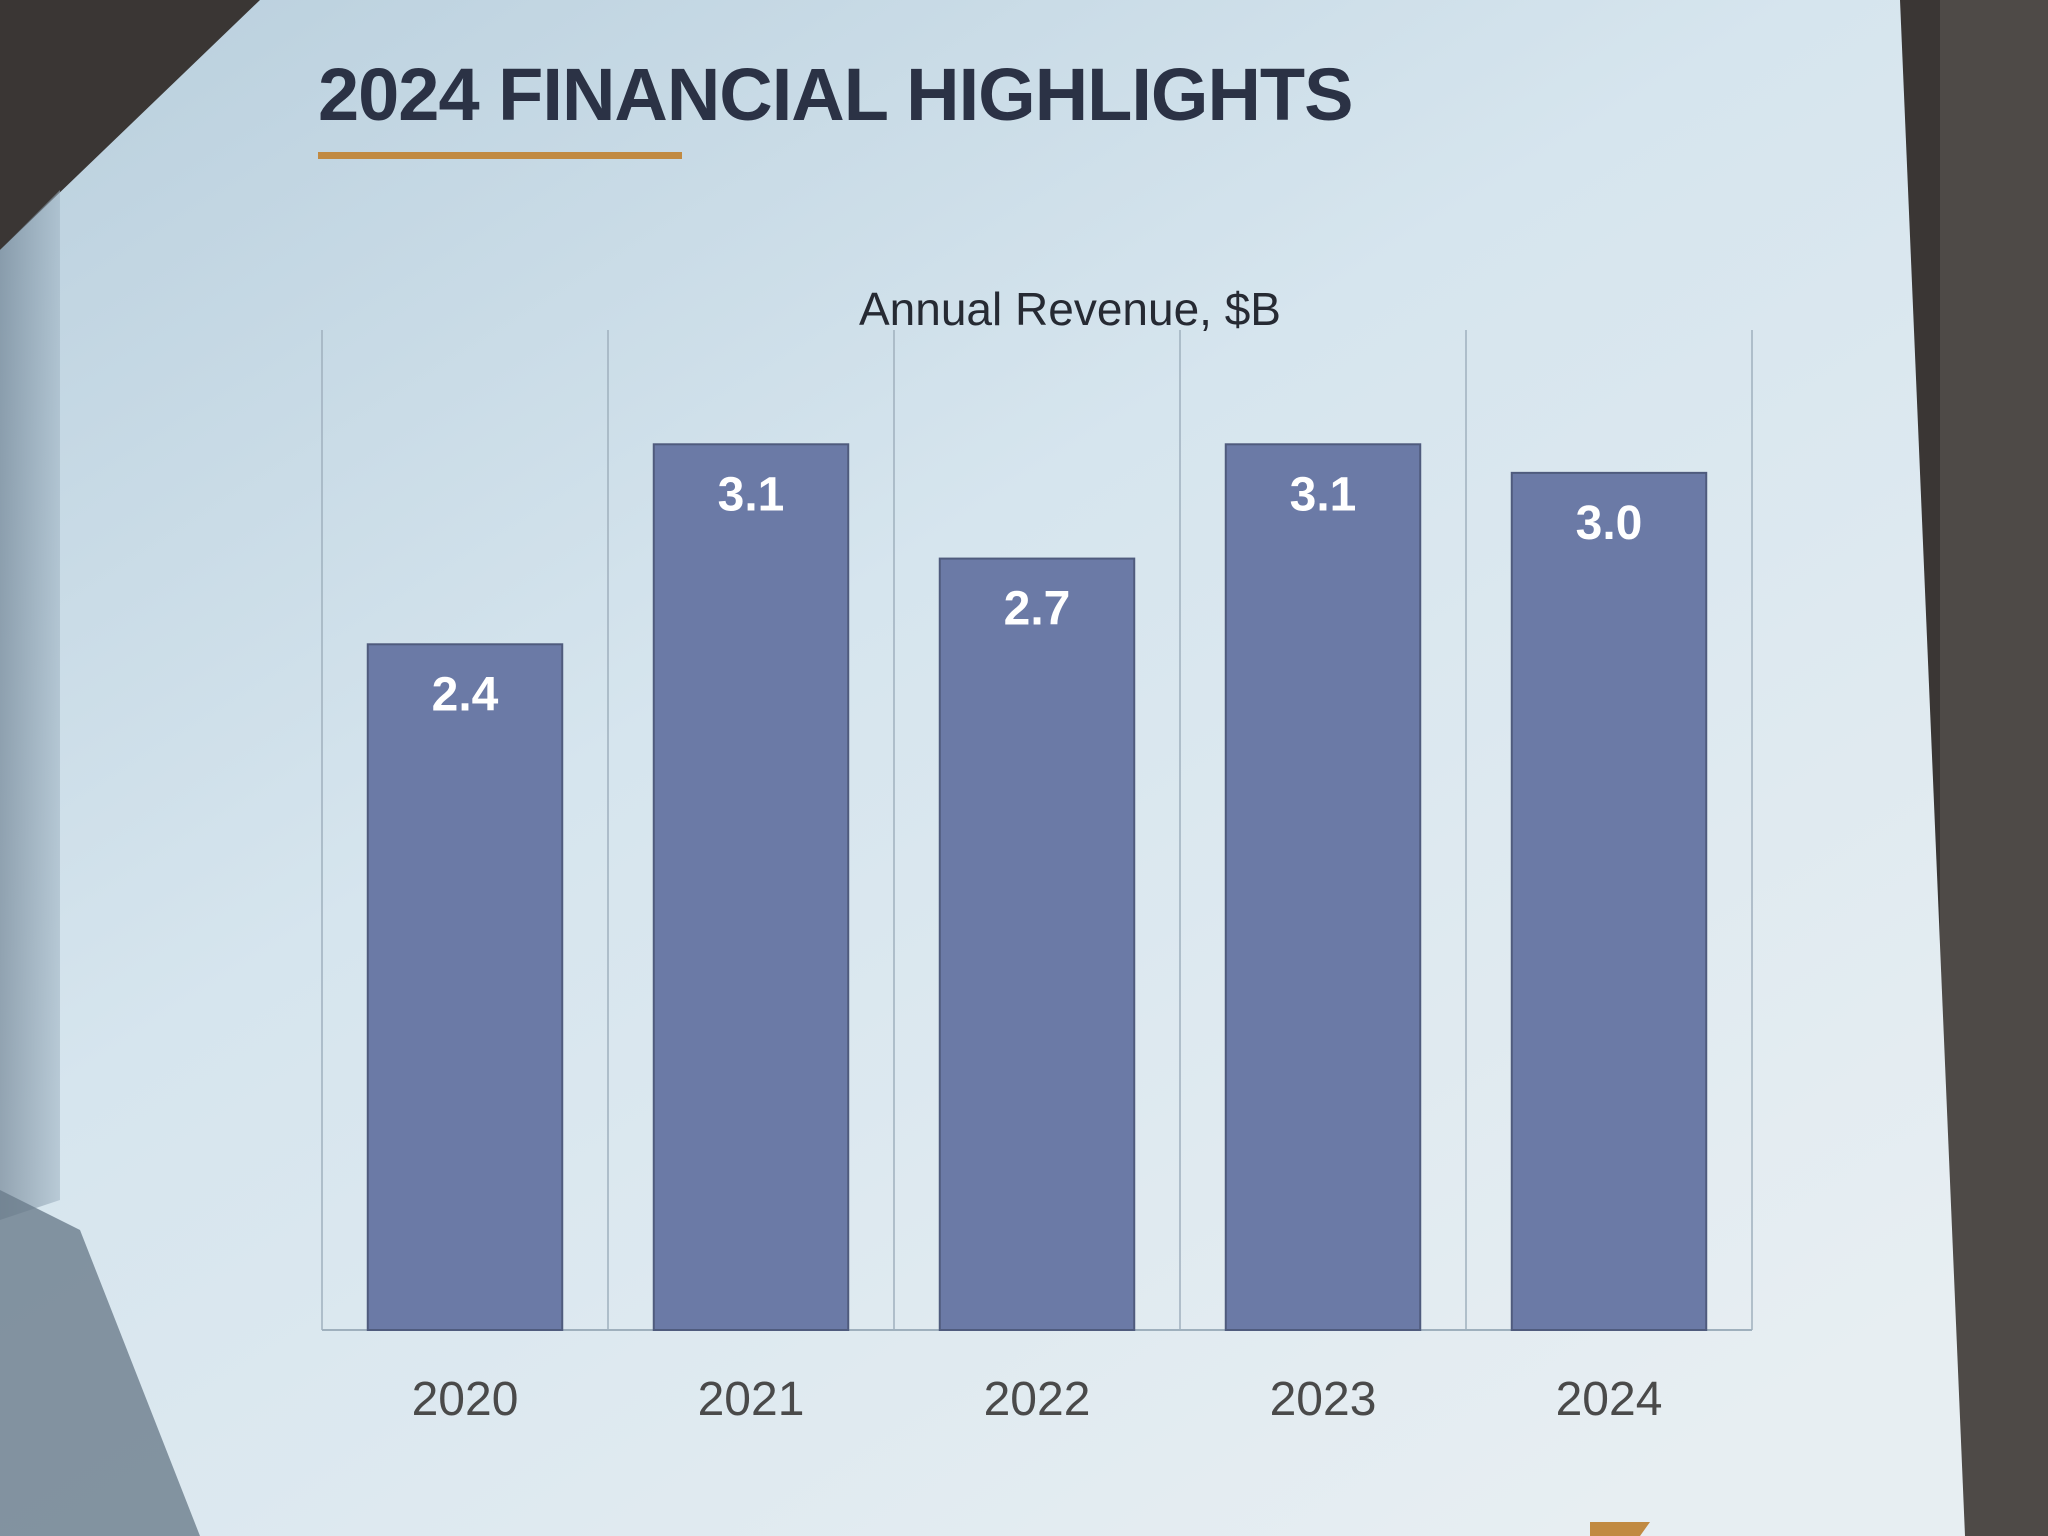  Describe the element at coordinates (465, 694) in the screenshot. I see `bar-value-label: 2.4` at that location.